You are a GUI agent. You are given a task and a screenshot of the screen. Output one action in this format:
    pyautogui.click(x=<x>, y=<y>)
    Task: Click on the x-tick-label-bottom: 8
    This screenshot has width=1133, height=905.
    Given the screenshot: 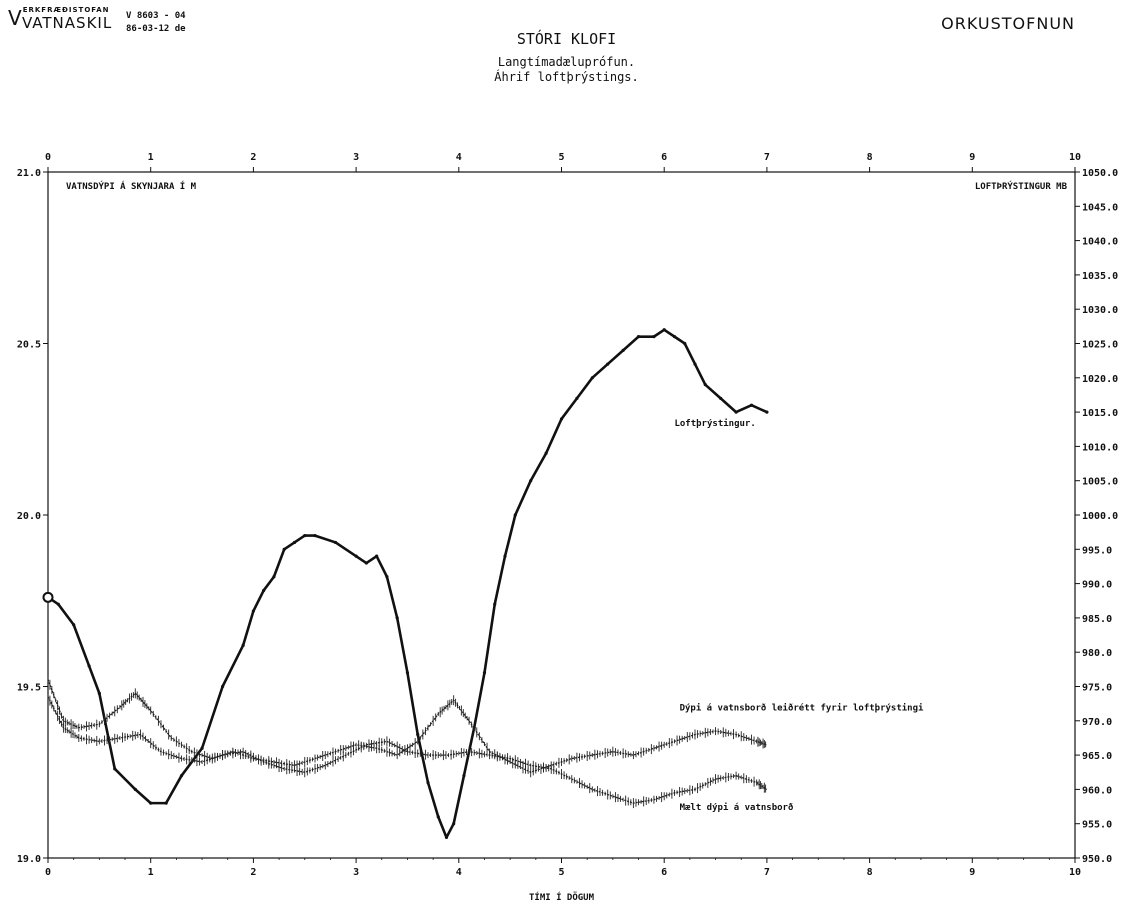 What is the action you would take?
    pyautogui.click(x=870, y=872)
    